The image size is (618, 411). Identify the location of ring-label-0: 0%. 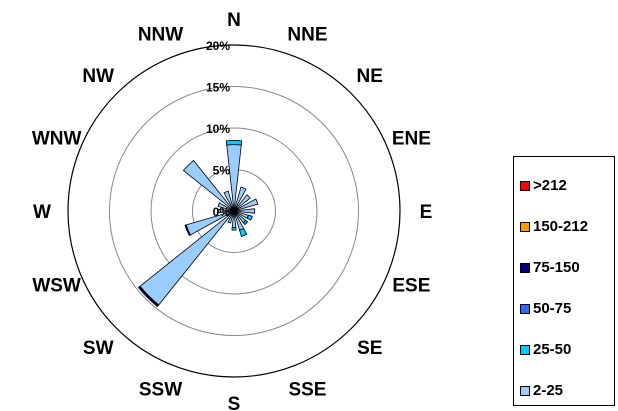
(222, 212).